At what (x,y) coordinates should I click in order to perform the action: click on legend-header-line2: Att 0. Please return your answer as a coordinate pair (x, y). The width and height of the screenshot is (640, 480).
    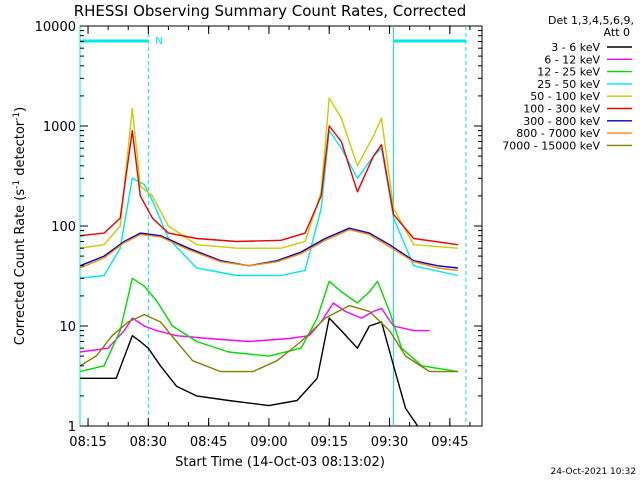
    Looking at the image, I should click on (617, 32).